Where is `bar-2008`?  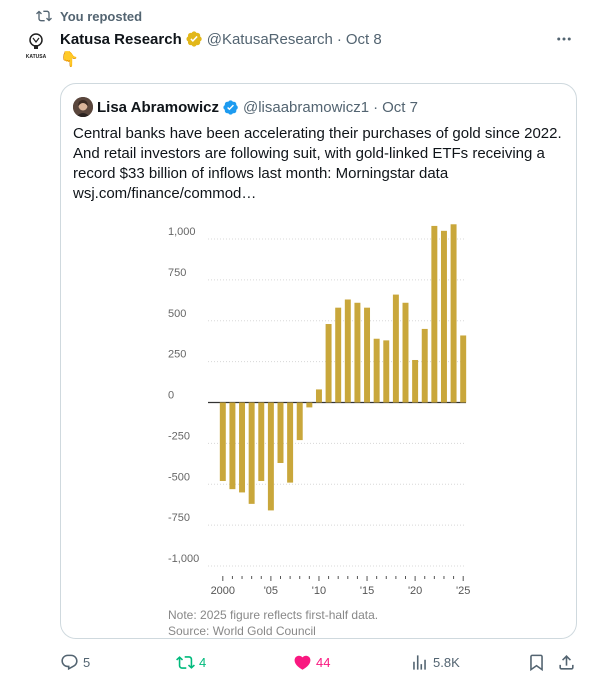
bar-2008 is located at coordinates (299, 421).